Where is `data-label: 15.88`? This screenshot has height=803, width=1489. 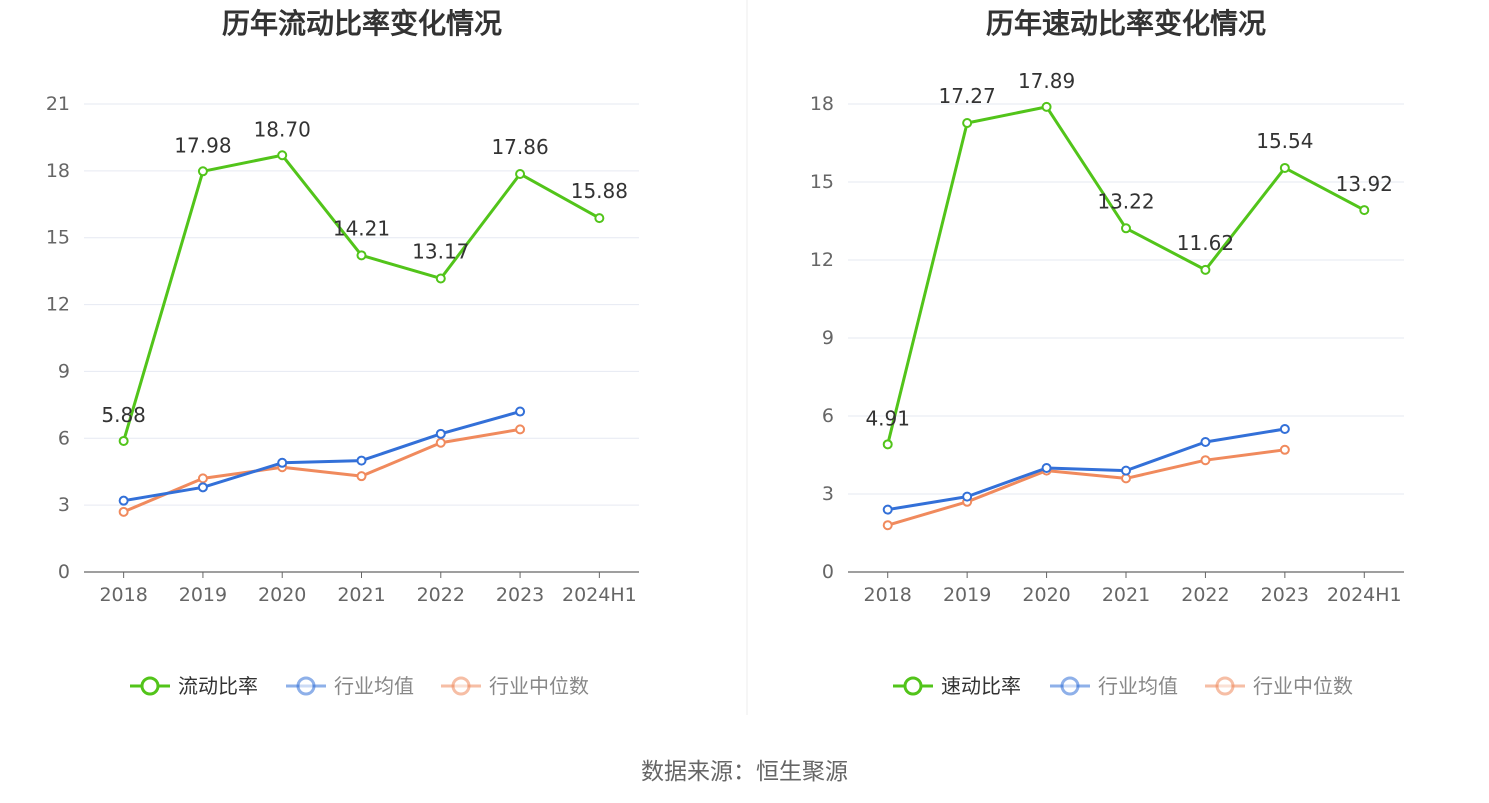 data-label: 15.88 is located at coordinates (599, 191).